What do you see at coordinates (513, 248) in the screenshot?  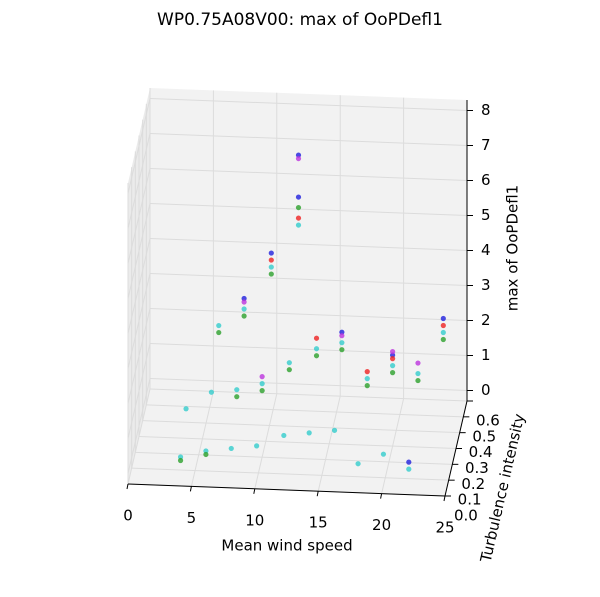 I see `z-axis-label: max of OoPDefl1` at bounding box center [513, 248].